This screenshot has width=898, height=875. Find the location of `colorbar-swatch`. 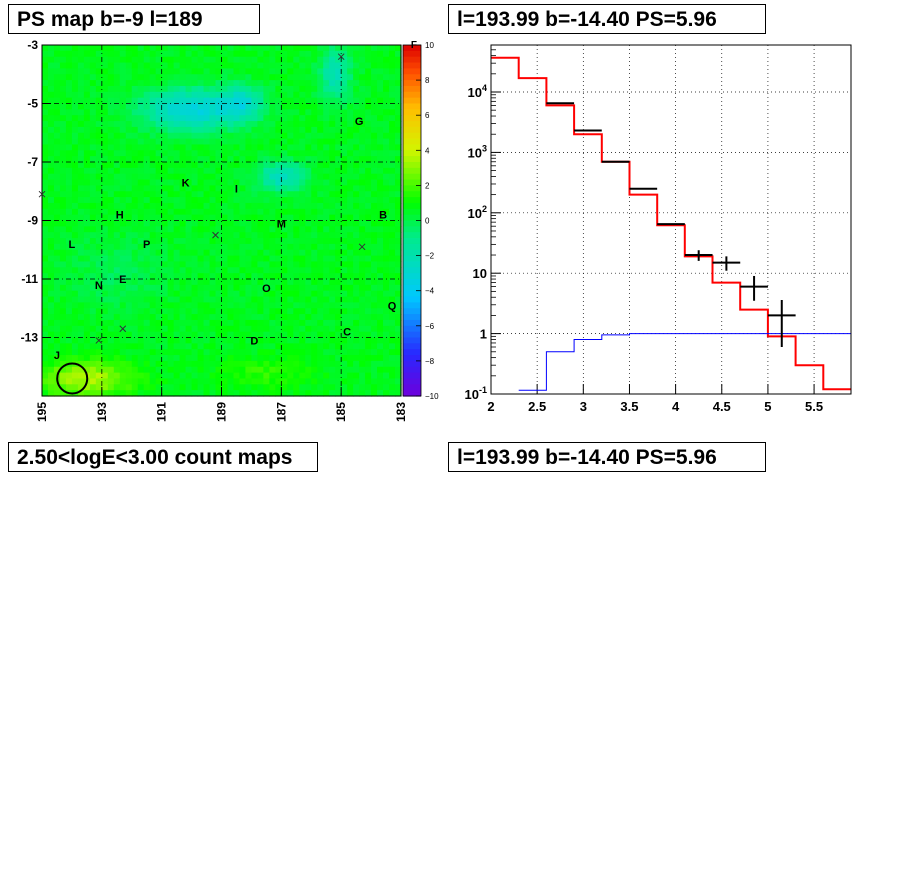

colorbar-swatch is located at coordinates (412, 118).